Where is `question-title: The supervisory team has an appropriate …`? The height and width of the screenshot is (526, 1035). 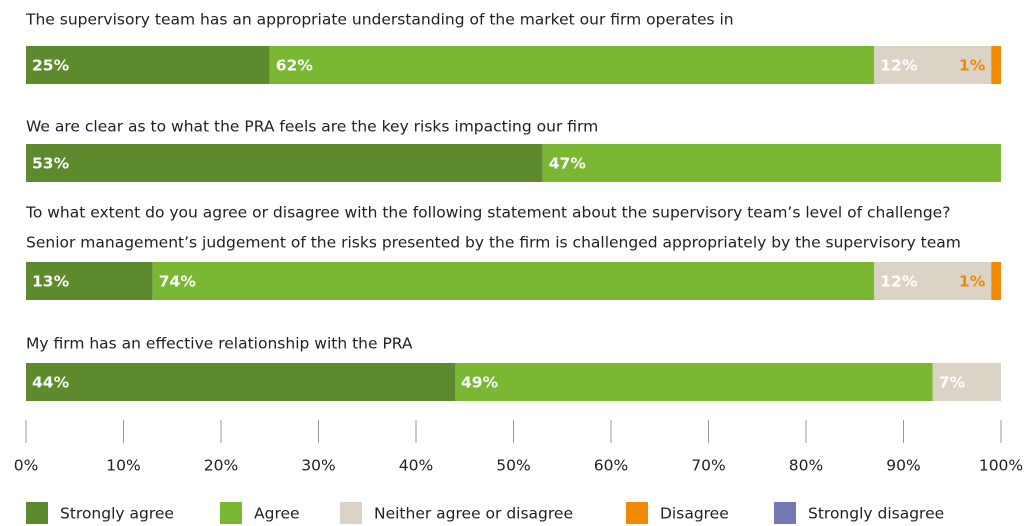 question-title: The supervisory team has an appropriate … is located at coordinates (379, 20).